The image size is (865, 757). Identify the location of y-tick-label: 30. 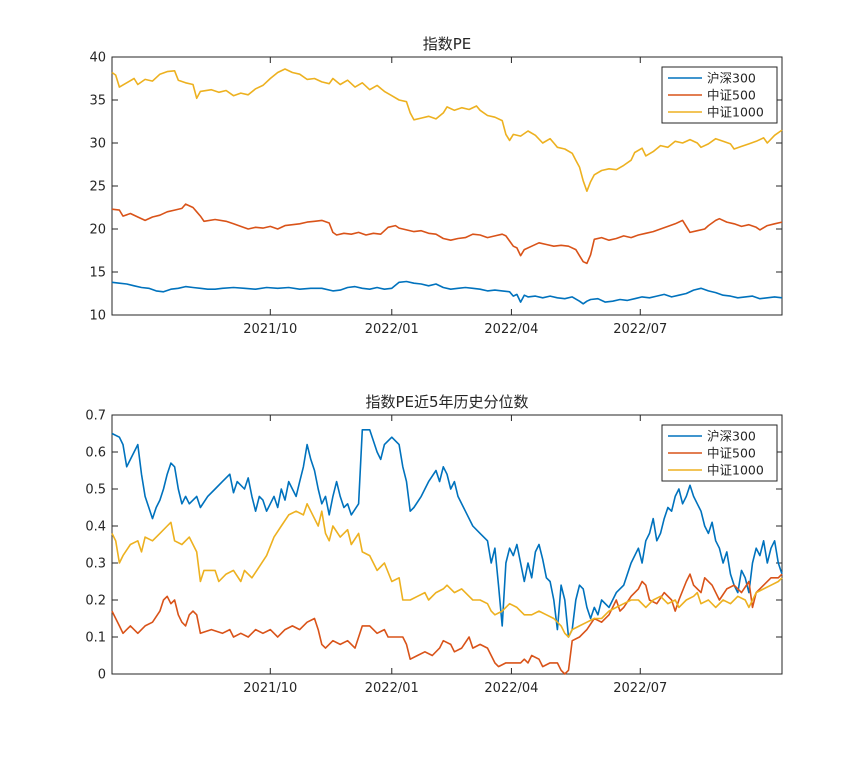
(97, 144).